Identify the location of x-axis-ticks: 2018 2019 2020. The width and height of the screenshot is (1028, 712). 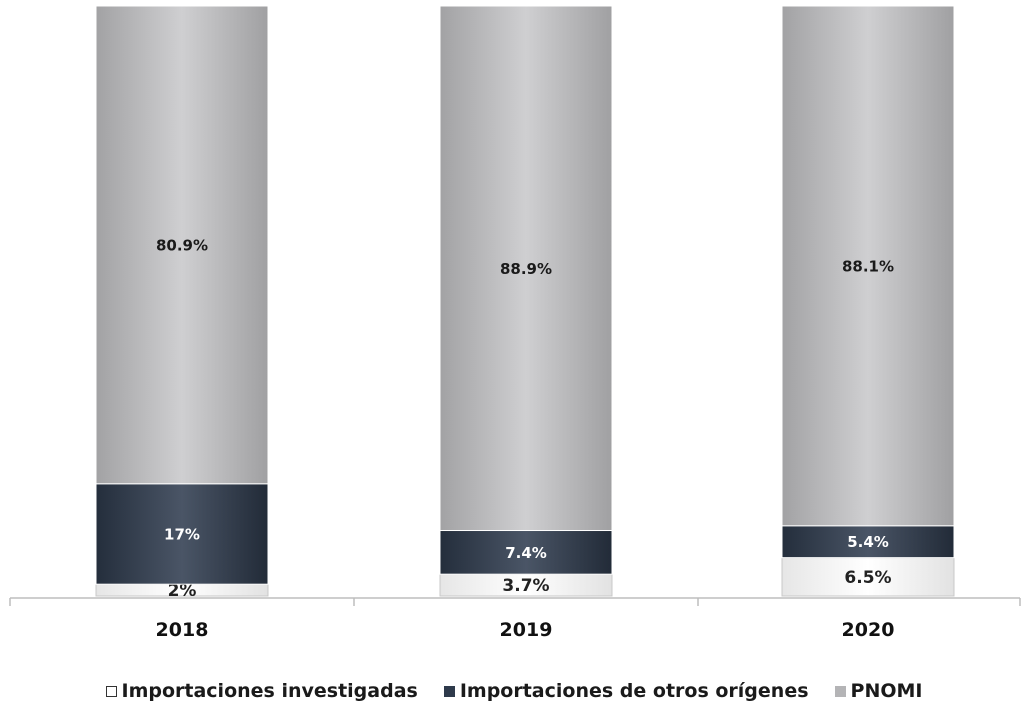
(515, 619).